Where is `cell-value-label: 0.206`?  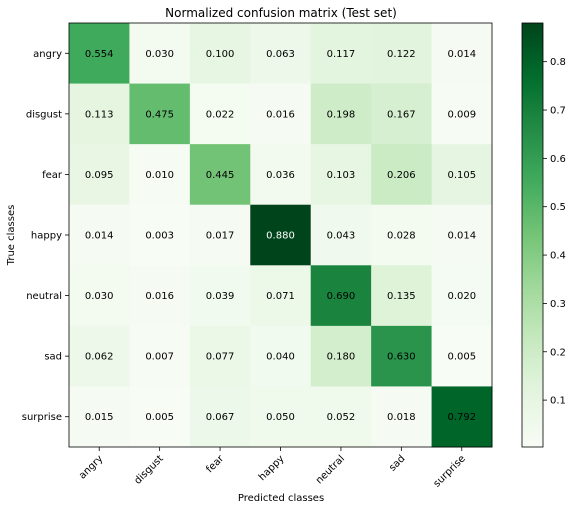
cell-value-label: 0.206 is located at coordinates (401, 175).